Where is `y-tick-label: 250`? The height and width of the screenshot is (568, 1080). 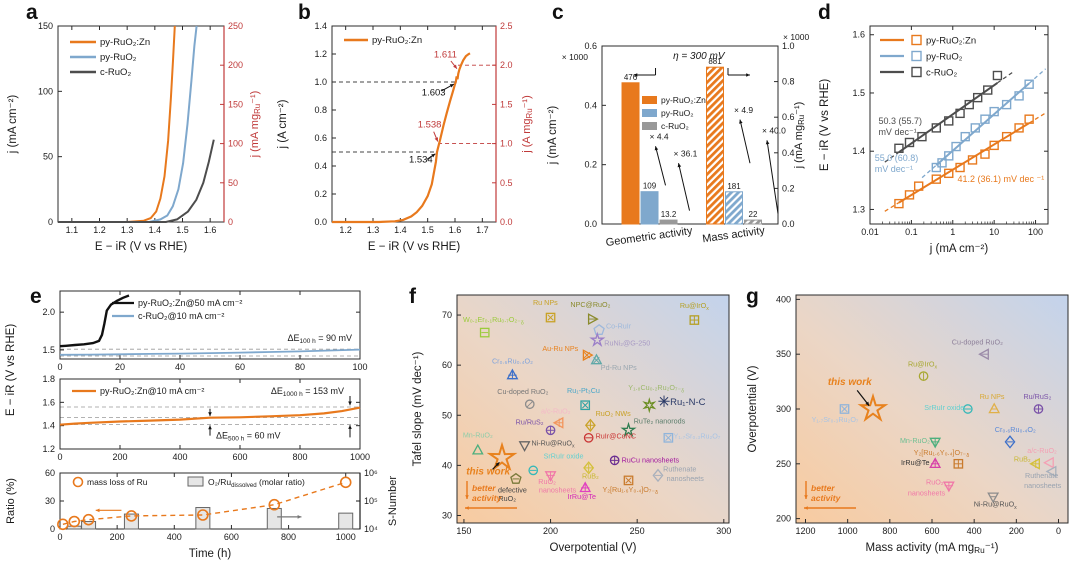
y-tick-label: 250 is located at coordinates (783, 464).